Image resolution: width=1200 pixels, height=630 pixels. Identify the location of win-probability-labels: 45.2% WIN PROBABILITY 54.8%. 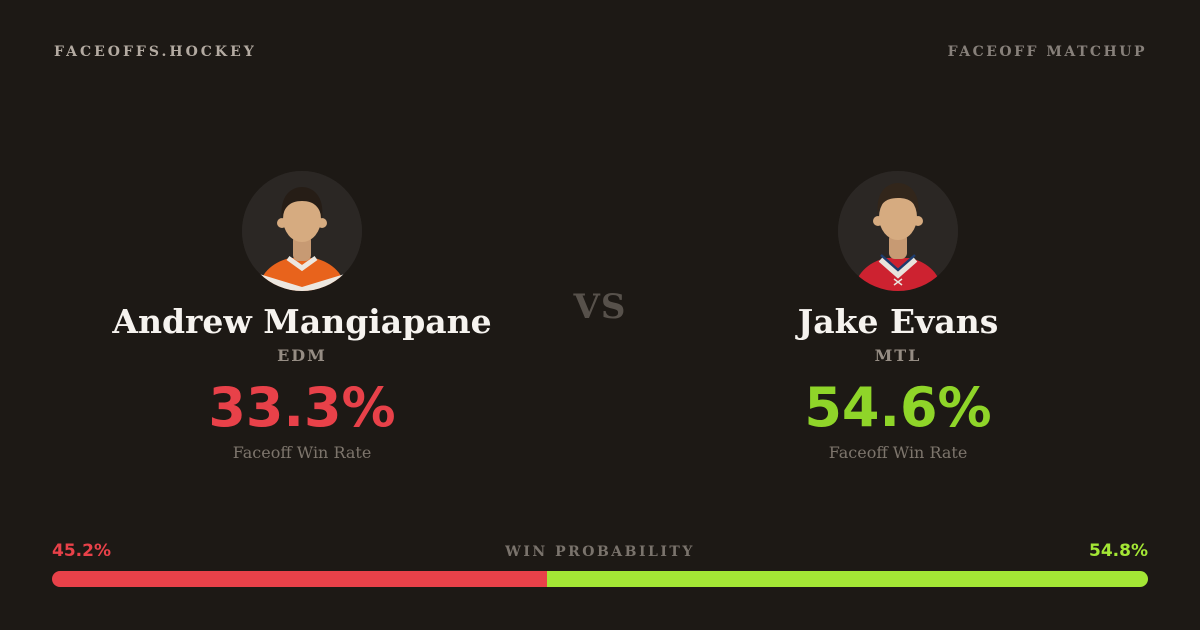
(600, 552).